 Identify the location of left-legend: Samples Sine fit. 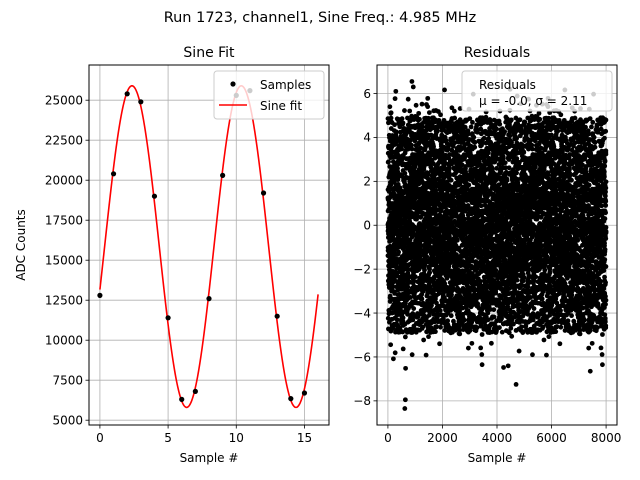
(269, 95).